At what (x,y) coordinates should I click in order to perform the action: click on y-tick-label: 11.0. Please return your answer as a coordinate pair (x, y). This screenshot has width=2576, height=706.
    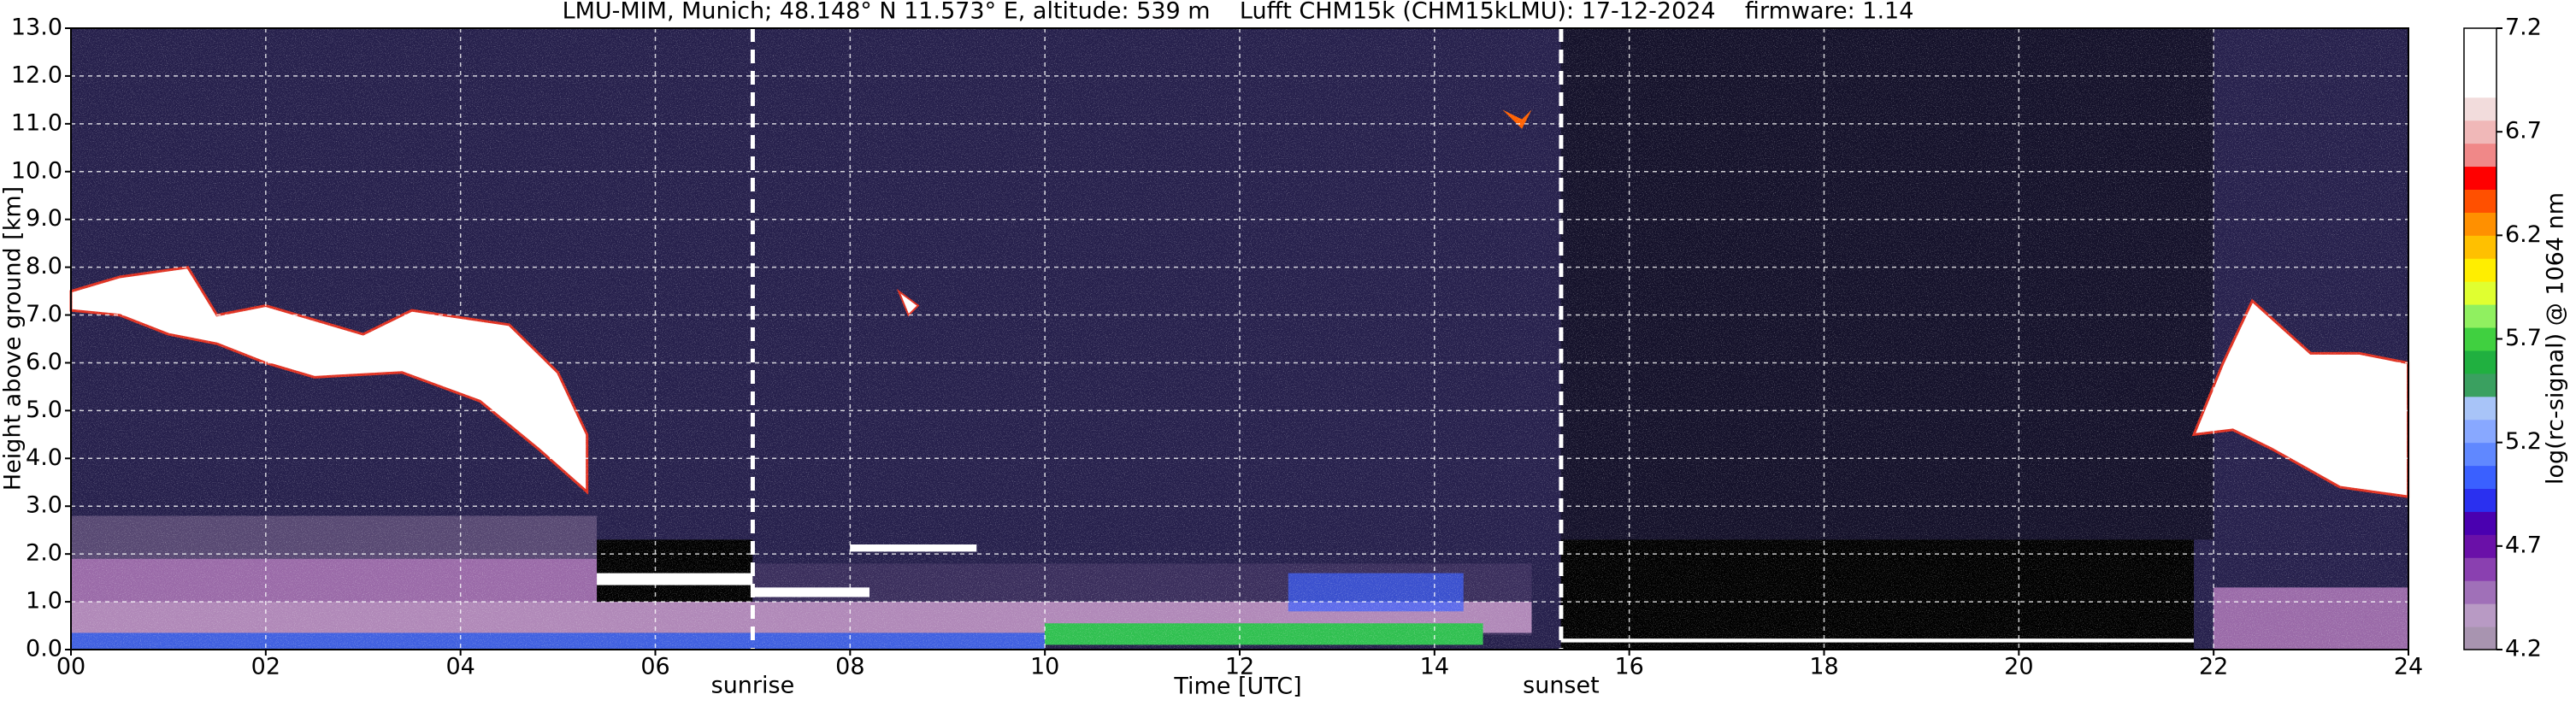
    Looking at the image, I should click on (36, 122).